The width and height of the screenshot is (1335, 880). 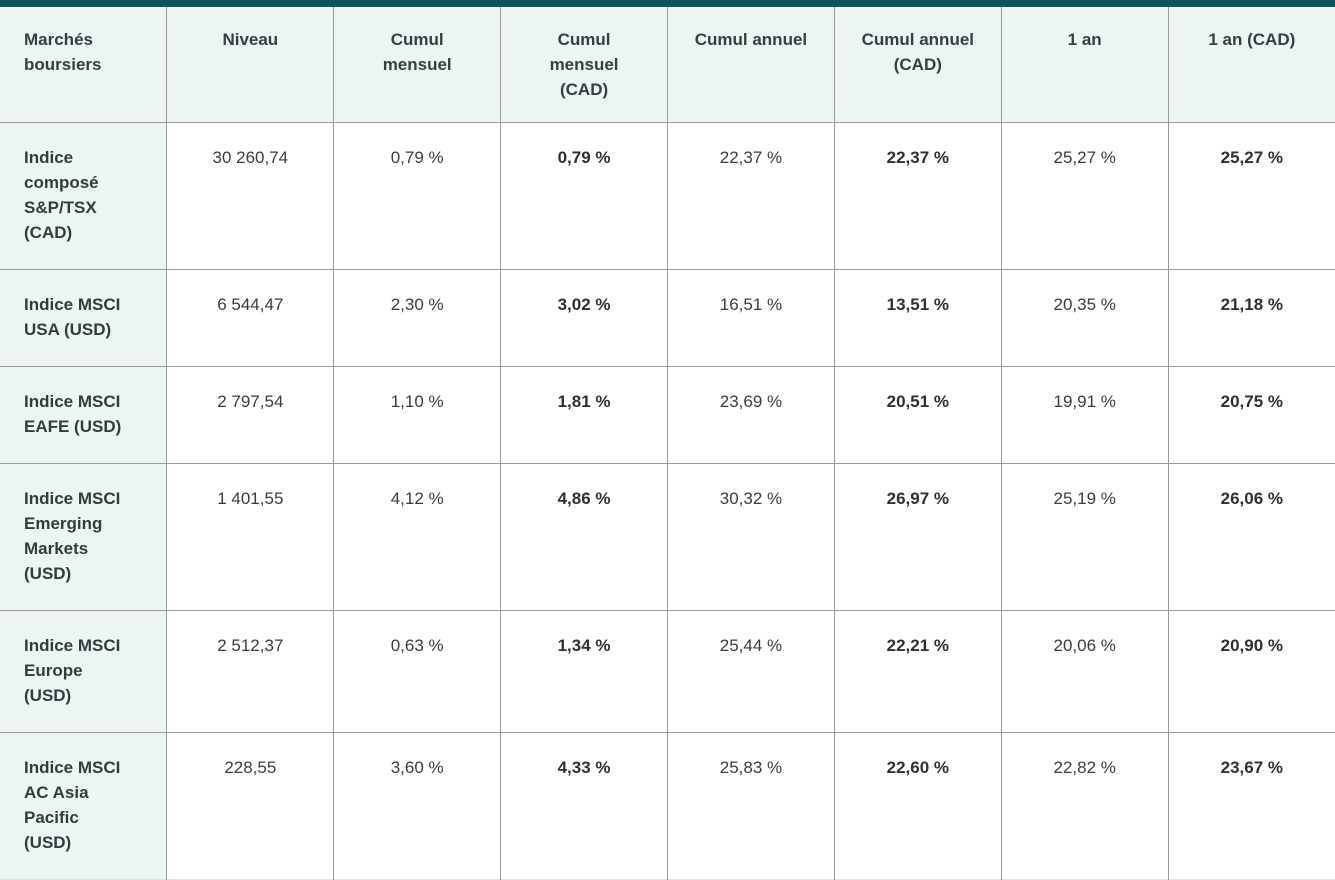 I want to click on cell-cumul-mensuel: 0,63 %, so click(x=417, y=671).